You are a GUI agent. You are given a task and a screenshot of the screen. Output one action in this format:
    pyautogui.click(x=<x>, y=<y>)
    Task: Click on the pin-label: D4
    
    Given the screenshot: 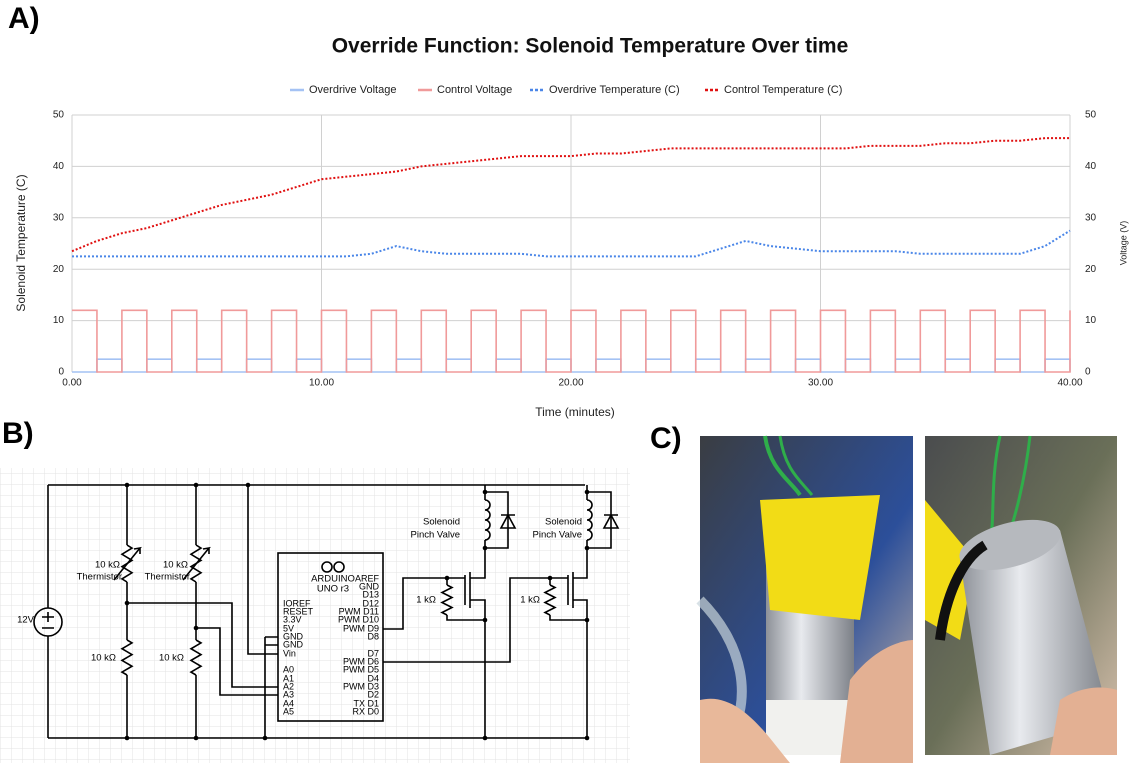 What is the action you would take?
    pyautogui.click(x=373, y=678)
    